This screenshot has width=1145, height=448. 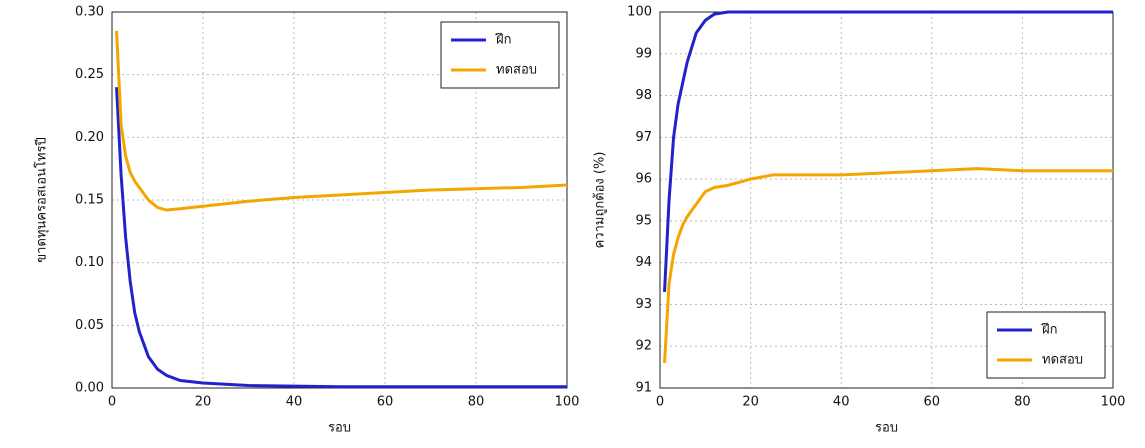 What do you see at coordinates (643, 137) in the screenshot?
I see `y-tick-label: 97` at bounding box center [643, 137].